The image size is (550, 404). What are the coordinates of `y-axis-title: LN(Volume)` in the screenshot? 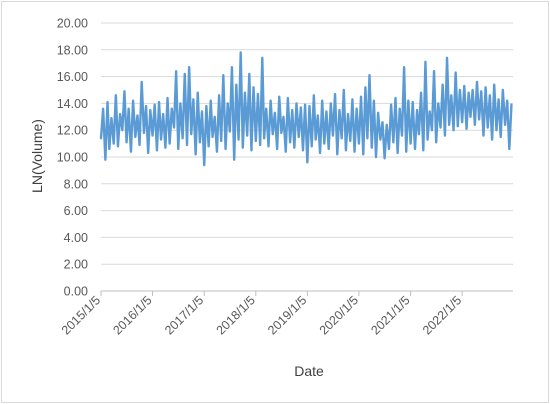 It's located at (37, 156).